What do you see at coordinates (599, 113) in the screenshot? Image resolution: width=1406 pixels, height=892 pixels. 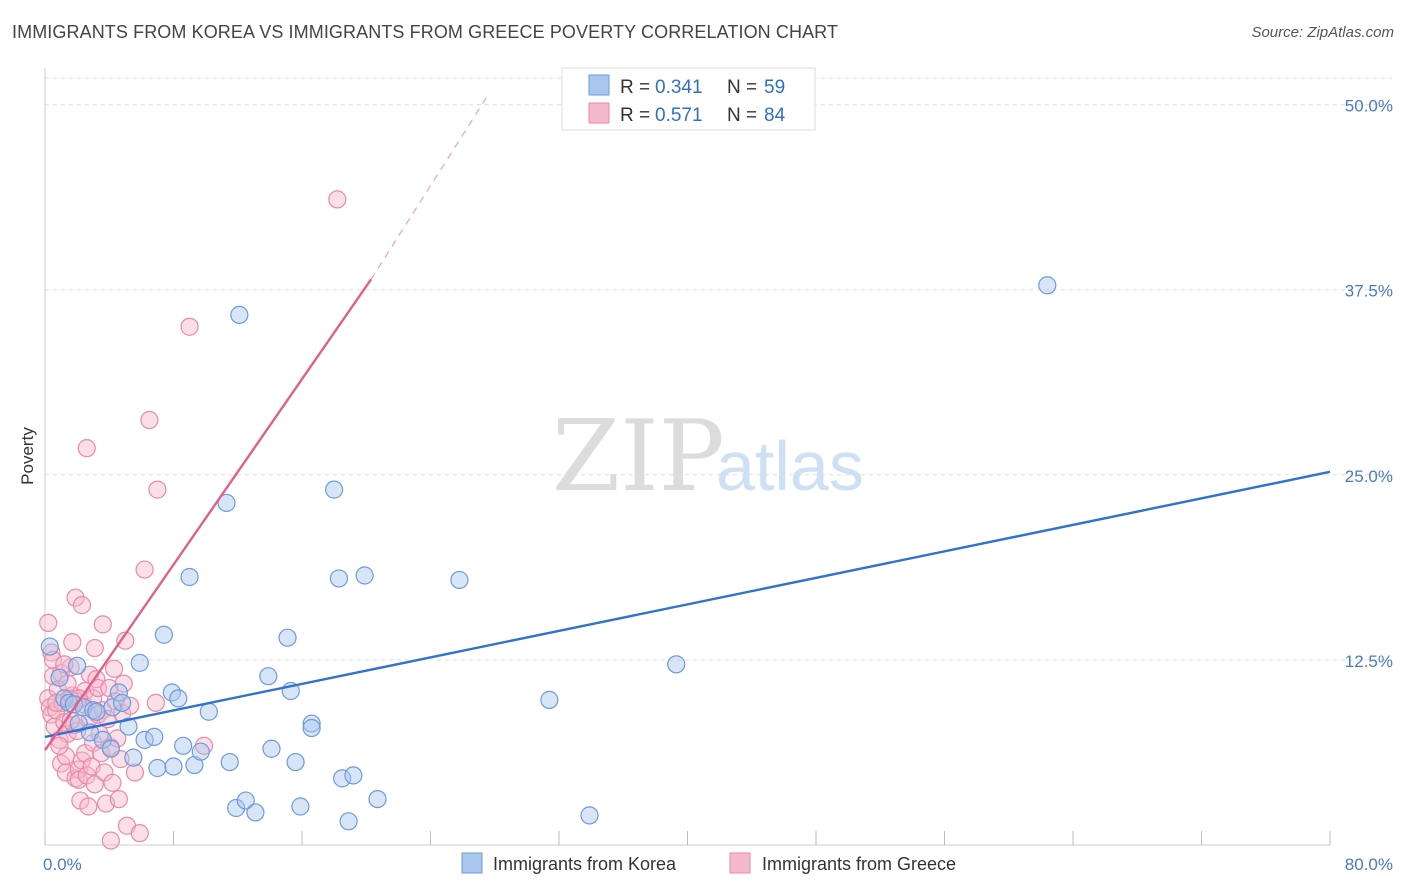 I see `legend-swatch-greece` at bounding box center [599, 113].